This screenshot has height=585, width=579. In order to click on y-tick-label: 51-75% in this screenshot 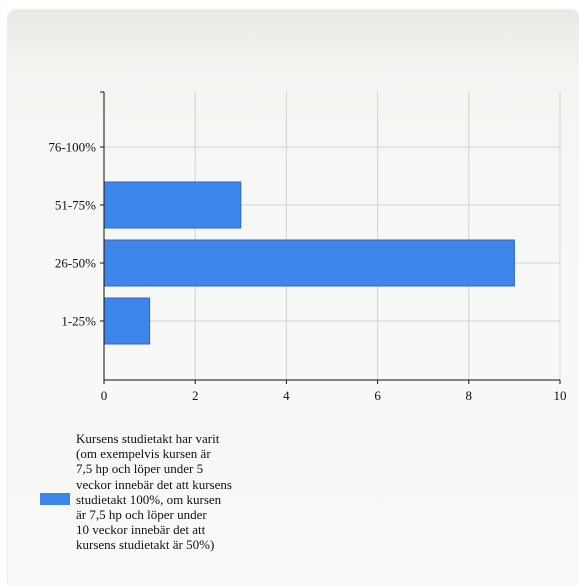, I will do `click(75, 205)`.